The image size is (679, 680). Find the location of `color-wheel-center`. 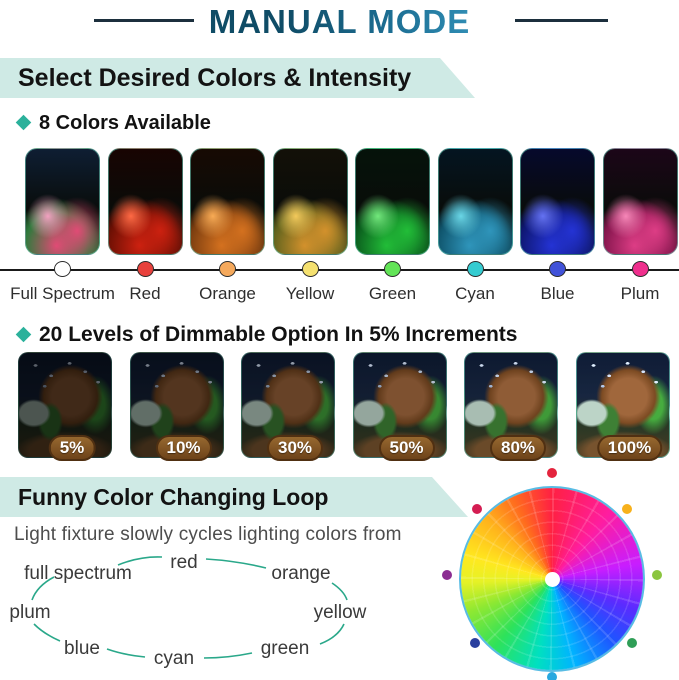

color-wheel-center is located at coordinates (552, 579).